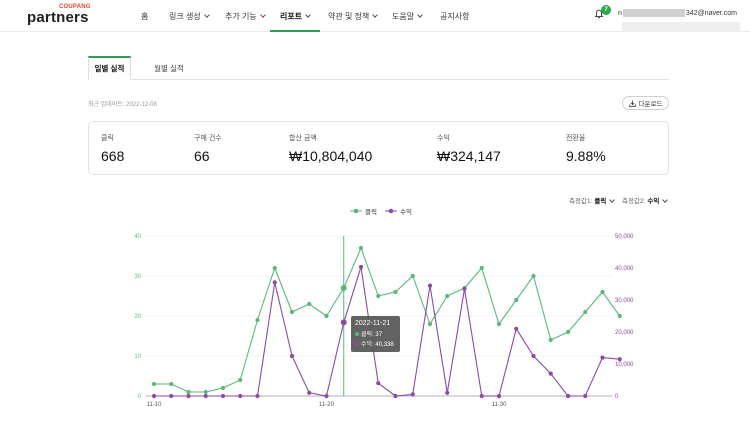  I want to click on legend-clicks-label: 클릭, so click(371, 212).